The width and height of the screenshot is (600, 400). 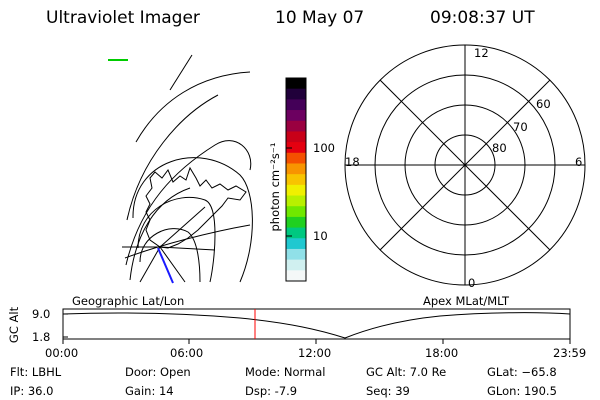 I want to click on mlt-label-12: 12, so click(x=481, y=53).